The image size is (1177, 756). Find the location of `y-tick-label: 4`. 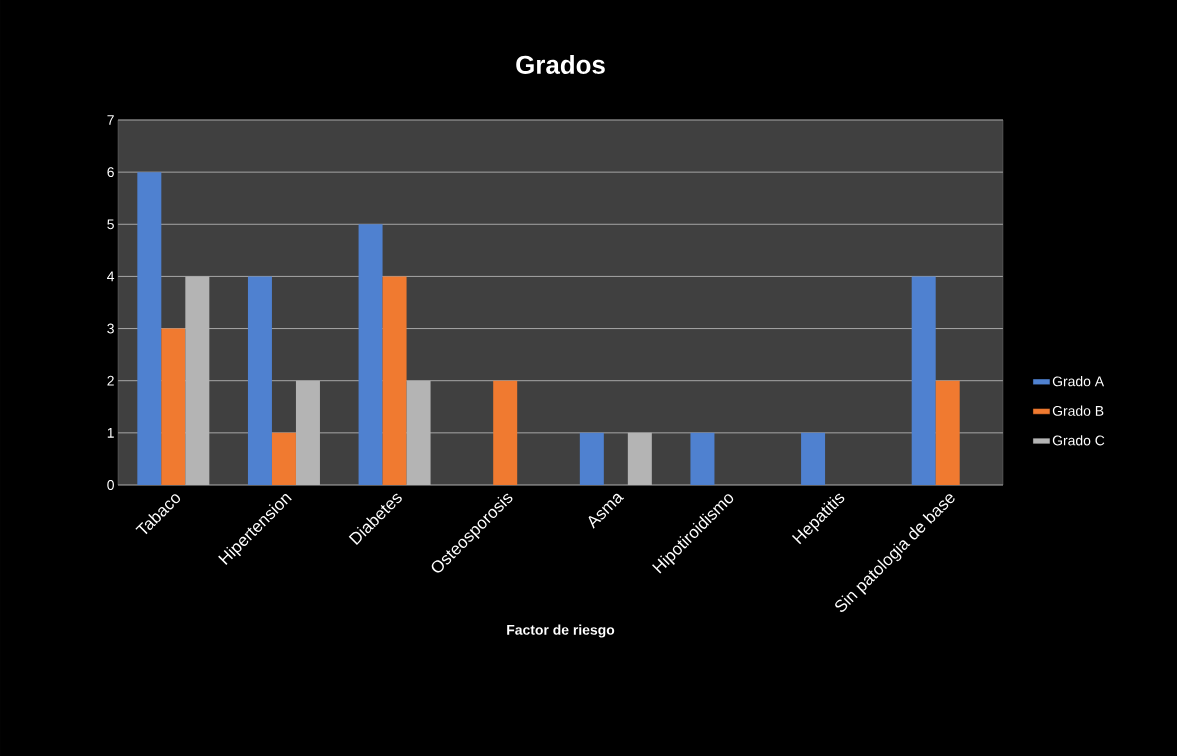

y-tick-label: 4 is located at coordinates (111, 276).